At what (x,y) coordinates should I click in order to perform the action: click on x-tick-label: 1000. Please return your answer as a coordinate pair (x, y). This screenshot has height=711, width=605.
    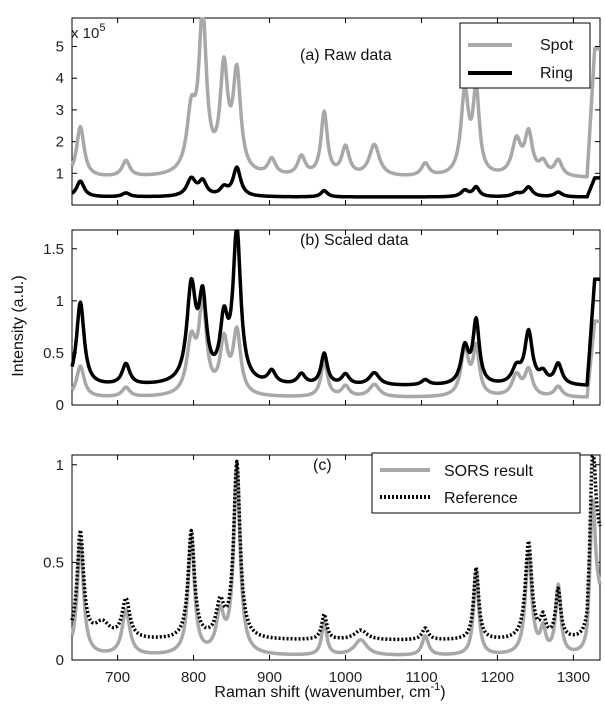
    Looking at the image, I should click on (345, 677).